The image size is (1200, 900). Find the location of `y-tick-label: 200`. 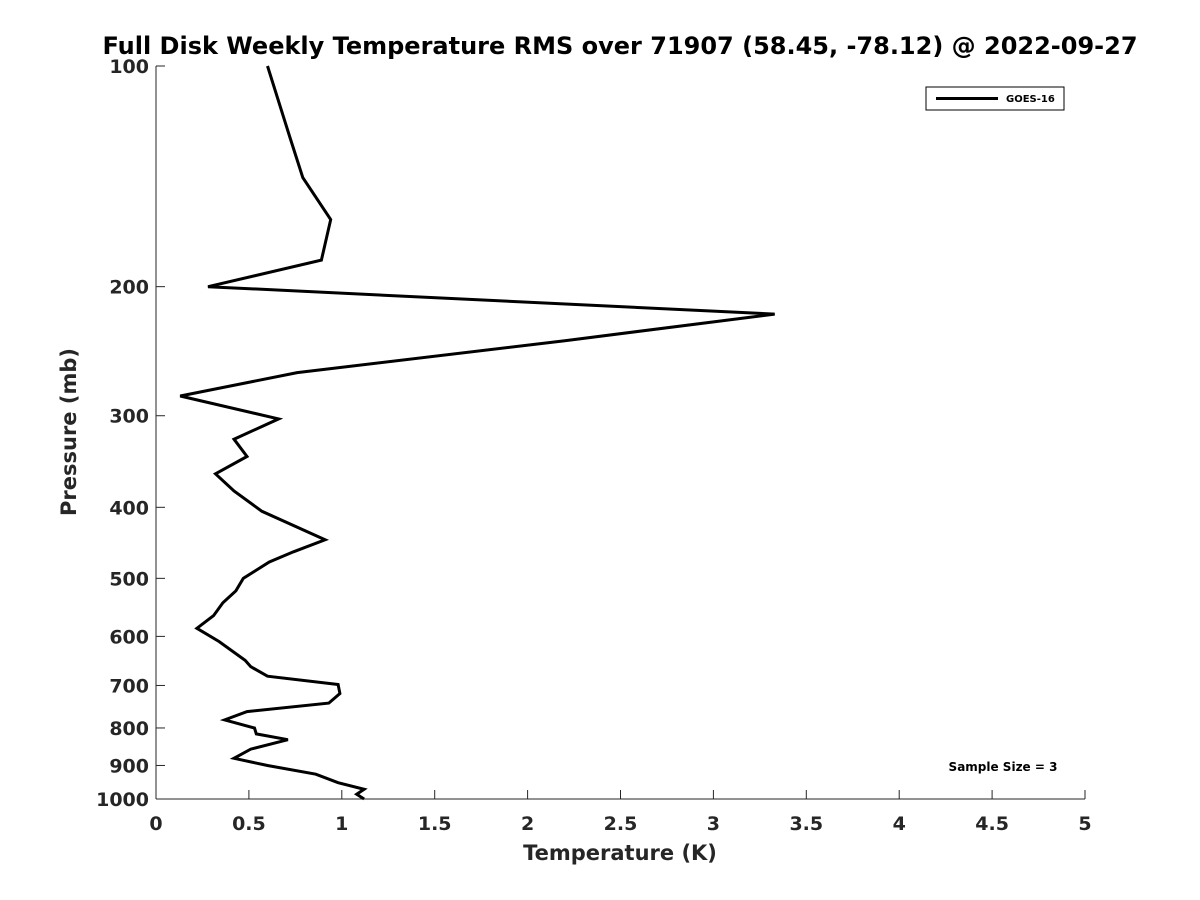

y-tick-label: 200 is located at coordinates (129, 288).